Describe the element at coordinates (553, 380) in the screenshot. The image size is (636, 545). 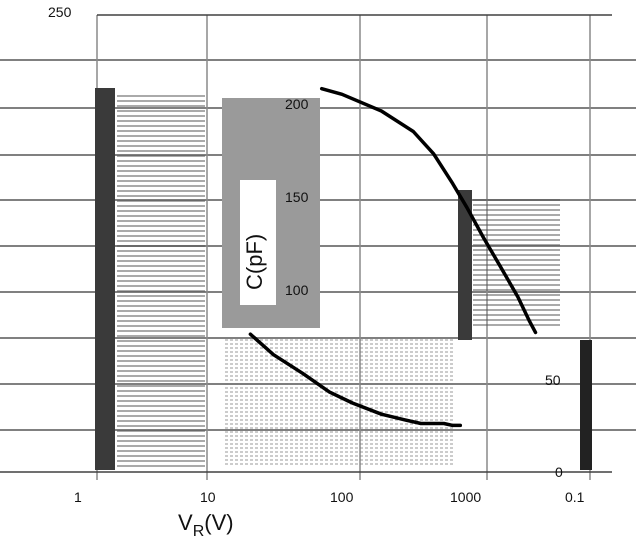
I see `y-tick-label: 50` at that location.